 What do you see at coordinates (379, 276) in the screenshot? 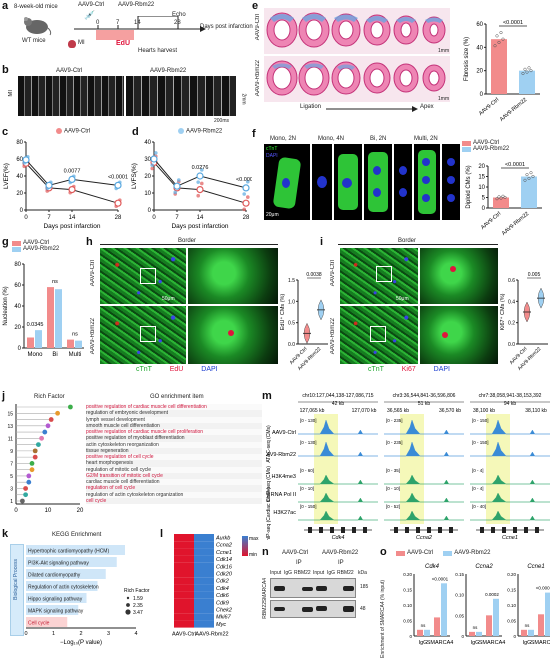
I see `i-ctrl-image` at bounding box center [379, 276].